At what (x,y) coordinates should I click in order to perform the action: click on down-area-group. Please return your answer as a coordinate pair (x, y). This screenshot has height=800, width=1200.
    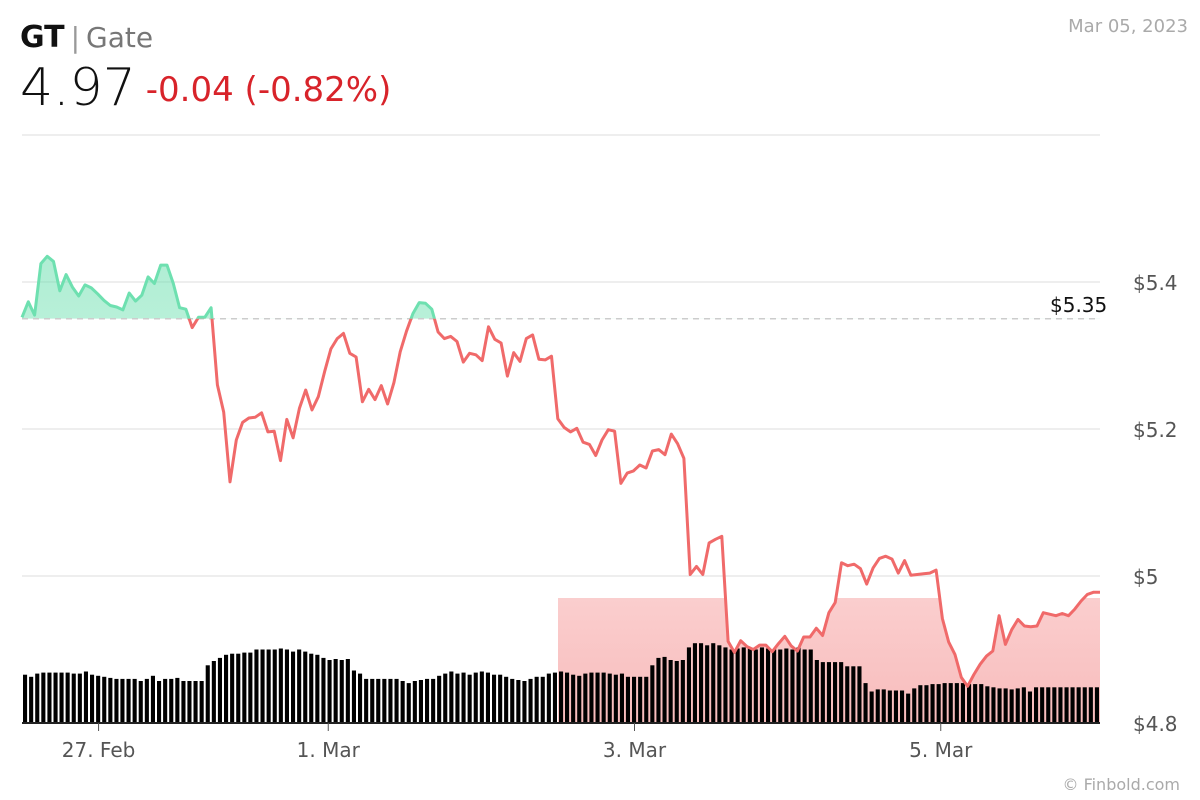
    Looking at the image, I should click on (828, 660).